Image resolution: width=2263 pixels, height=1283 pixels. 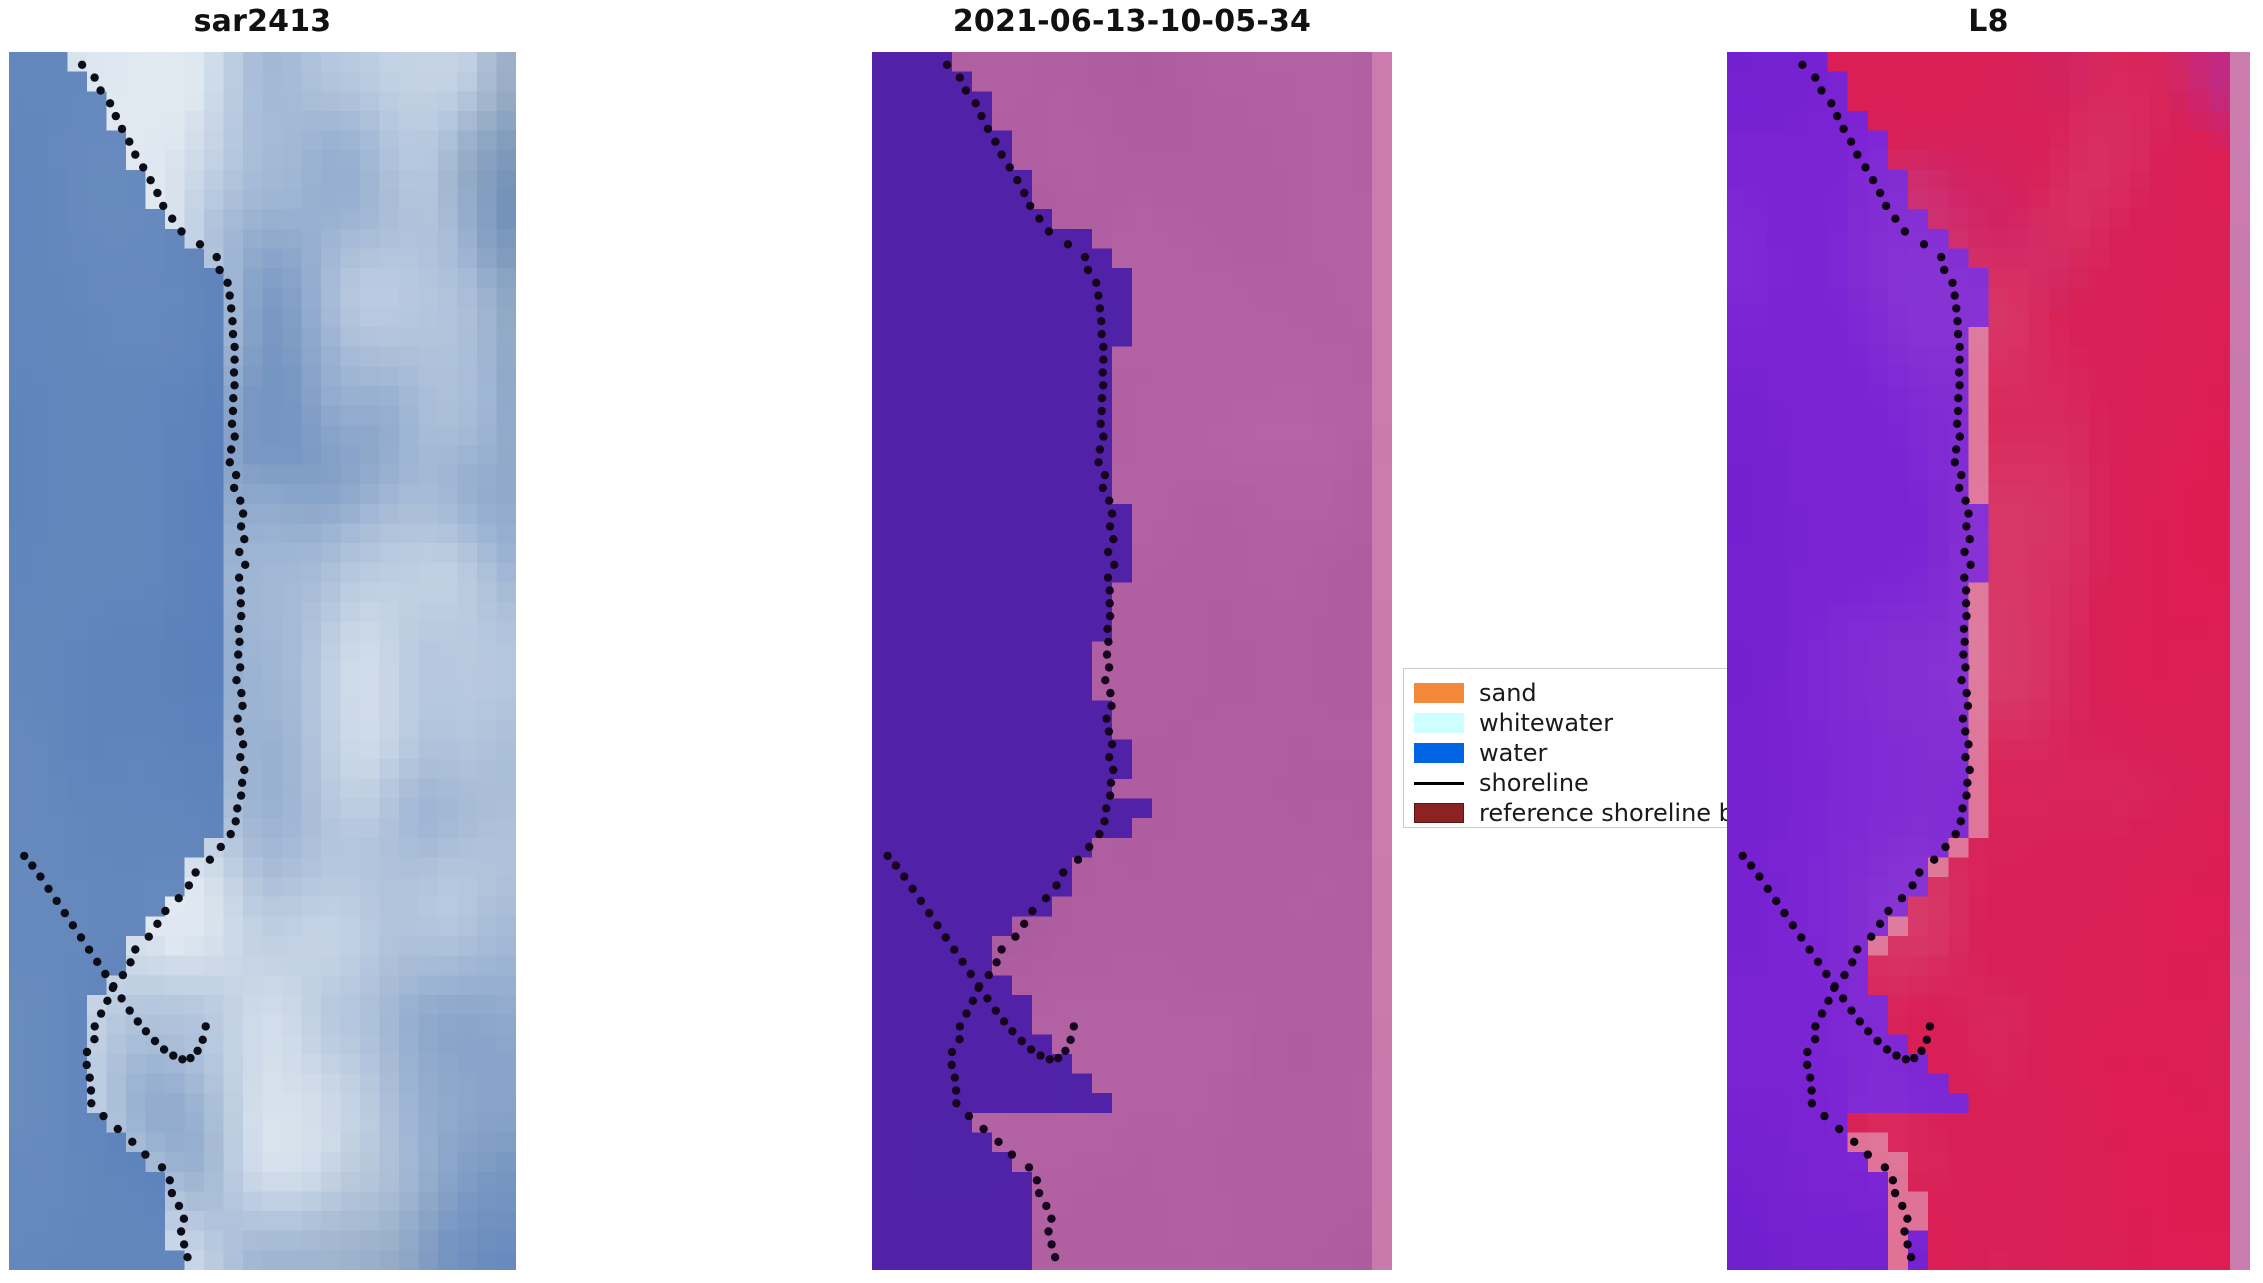 I want to click on legend-label-water: water, so click(x=1513, y=753).